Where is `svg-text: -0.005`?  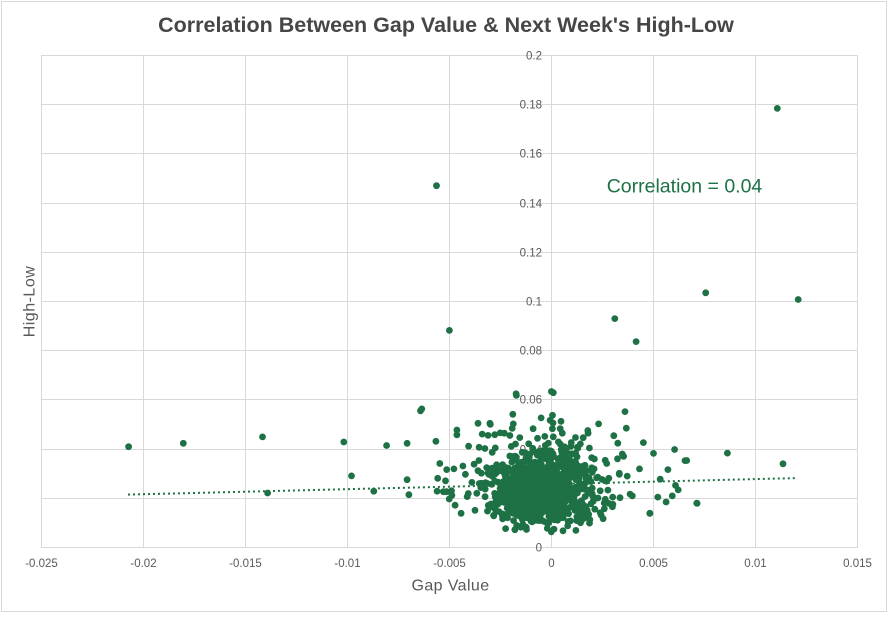
svg-text: -0.005 is located at coordinates (449, 564).